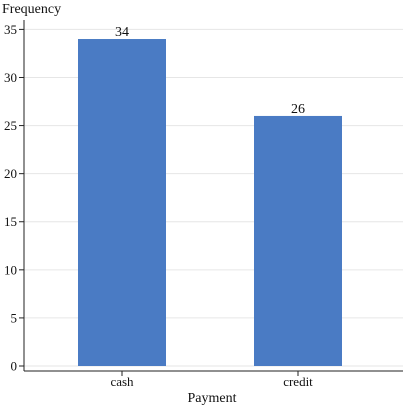 This screenshot has height=411, width=411. What do you see at coordinates (10, 221) in the screenshot?
I see `y-tick-label: 15` at bounding box center [10, 221].